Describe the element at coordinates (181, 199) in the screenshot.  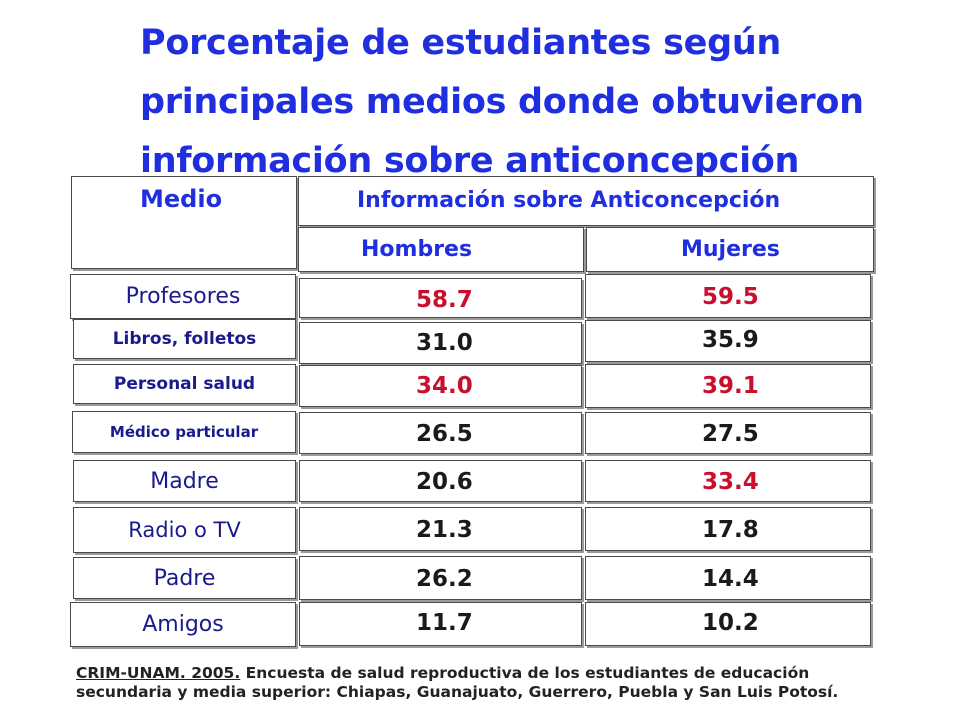
I see `medio-header-label: Medio` at that location.